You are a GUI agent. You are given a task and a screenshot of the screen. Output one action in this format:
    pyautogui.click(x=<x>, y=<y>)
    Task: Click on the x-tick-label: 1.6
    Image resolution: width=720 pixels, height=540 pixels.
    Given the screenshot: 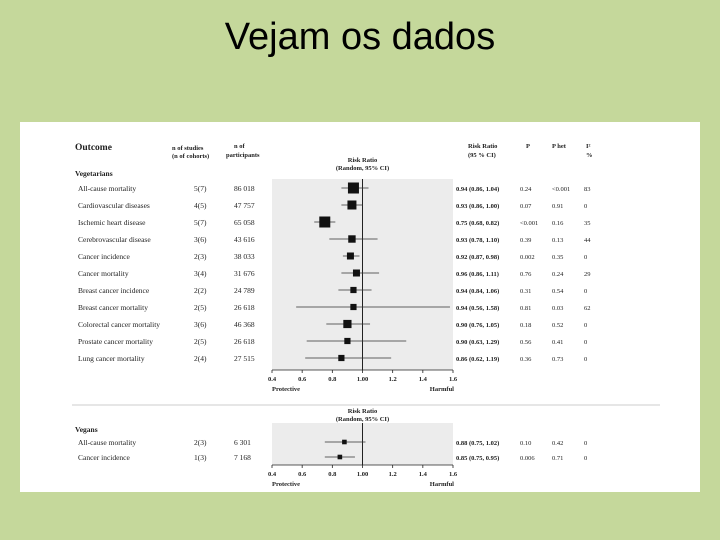 What is the action you would take?
    pyautogui.click(x=453, y=474)
    